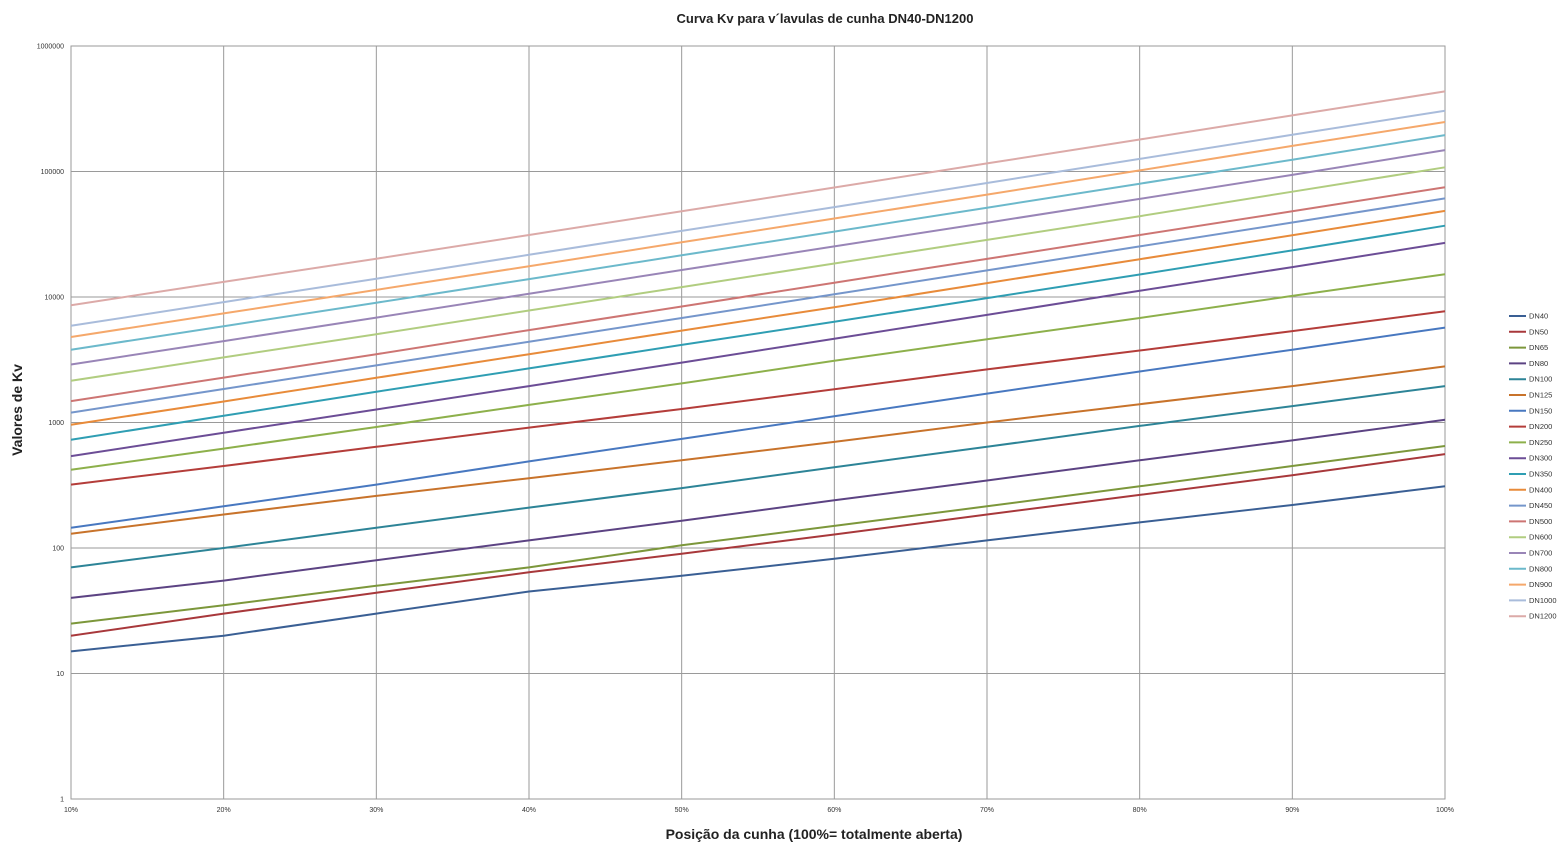 The width and height of the screenshot is (1558, 845). What do you see at coordinates (1538, 347) in the screenshot?
I see `legend-label: DN65` at bounding box center [1538, 347].